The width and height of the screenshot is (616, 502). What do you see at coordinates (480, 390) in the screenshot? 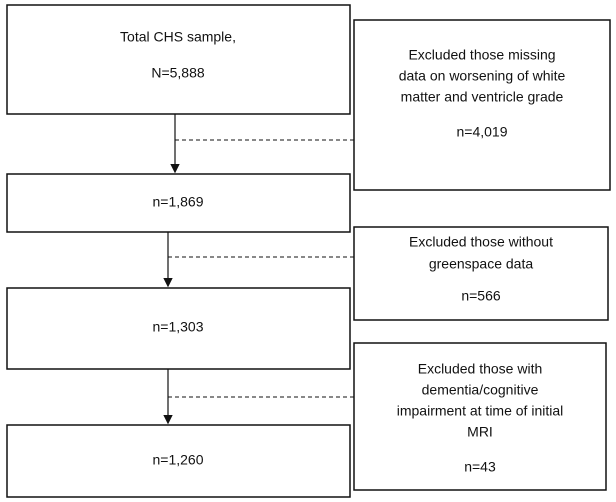
I see `exclusion-text: dementia/cognitive` at bounding box center [480, 390].